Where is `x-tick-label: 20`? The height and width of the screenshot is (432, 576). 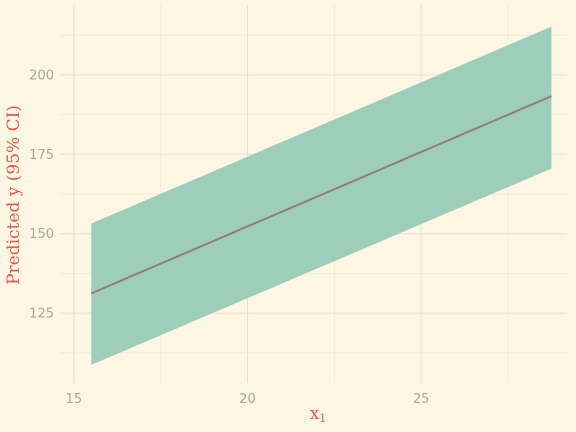 x-tick-label: 20 is located at coordinates (247, 399).